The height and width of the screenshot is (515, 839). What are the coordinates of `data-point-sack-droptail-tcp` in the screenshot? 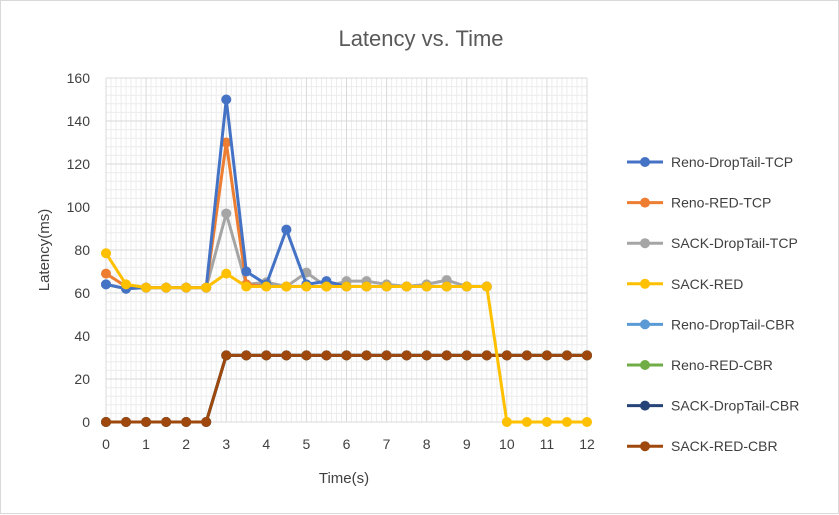 It's located at (226, 213).